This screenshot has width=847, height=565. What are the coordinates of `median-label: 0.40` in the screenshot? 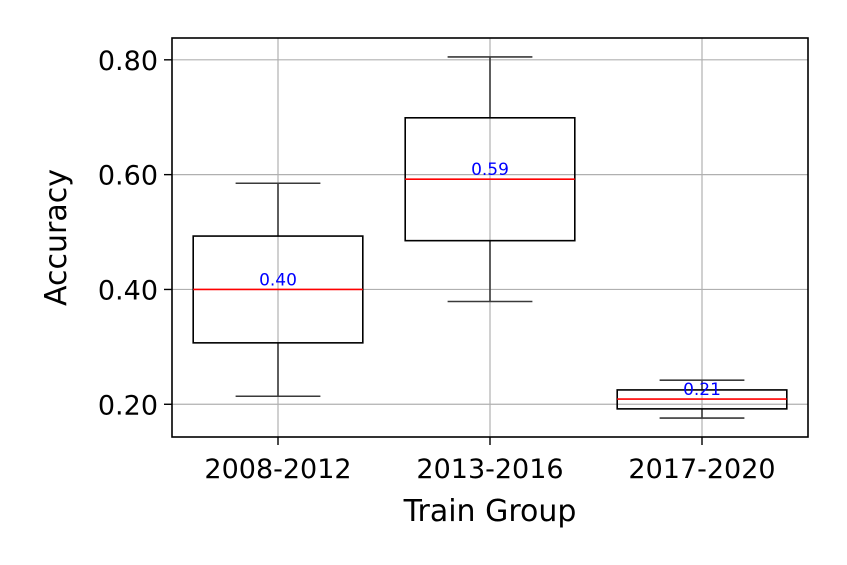 It's located at (278, 280).